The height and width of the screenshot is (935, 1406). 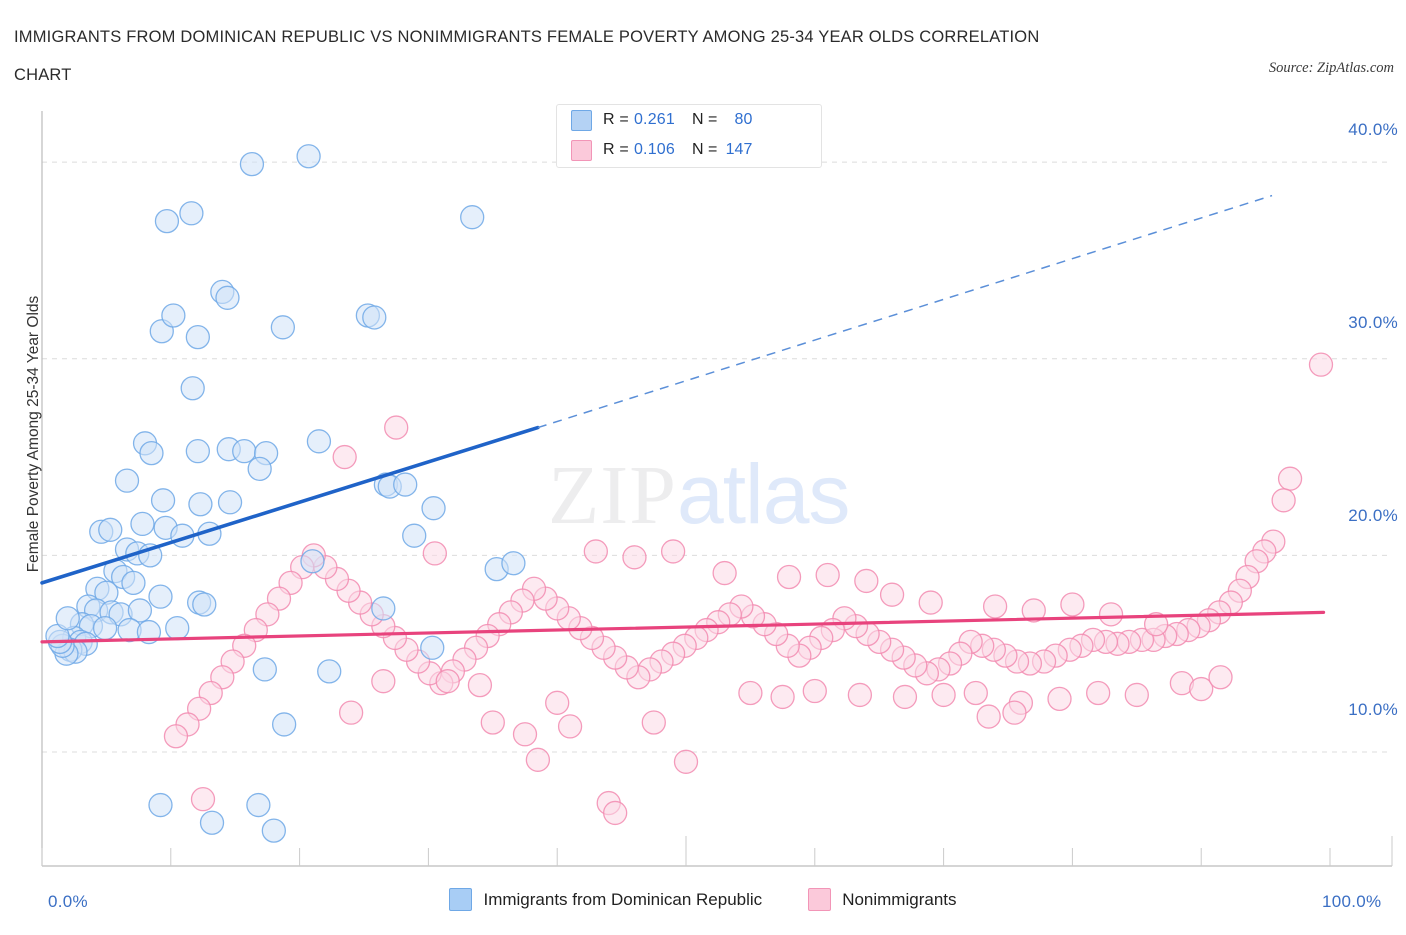 I want to click on series-legend-item-immigrants: Immigrants from Dominican Republic, so click(x=605, y=899).